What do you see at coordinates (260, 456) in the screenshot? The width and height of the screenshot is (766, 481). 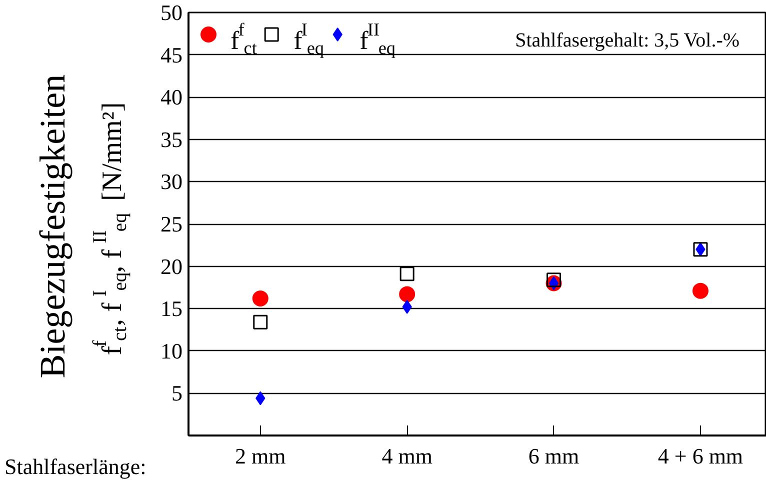 I see `x-tick-label: 2 mm` at bounding box center [260, 456].